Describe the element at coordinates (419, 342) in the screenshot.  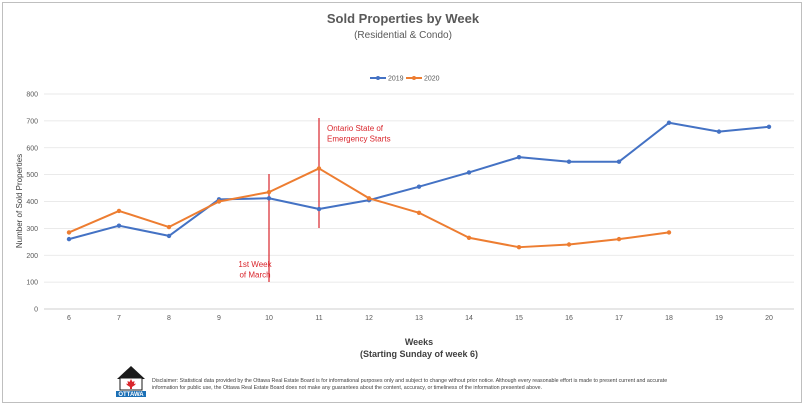
I see `x-axis-title: Weeks` at that location.